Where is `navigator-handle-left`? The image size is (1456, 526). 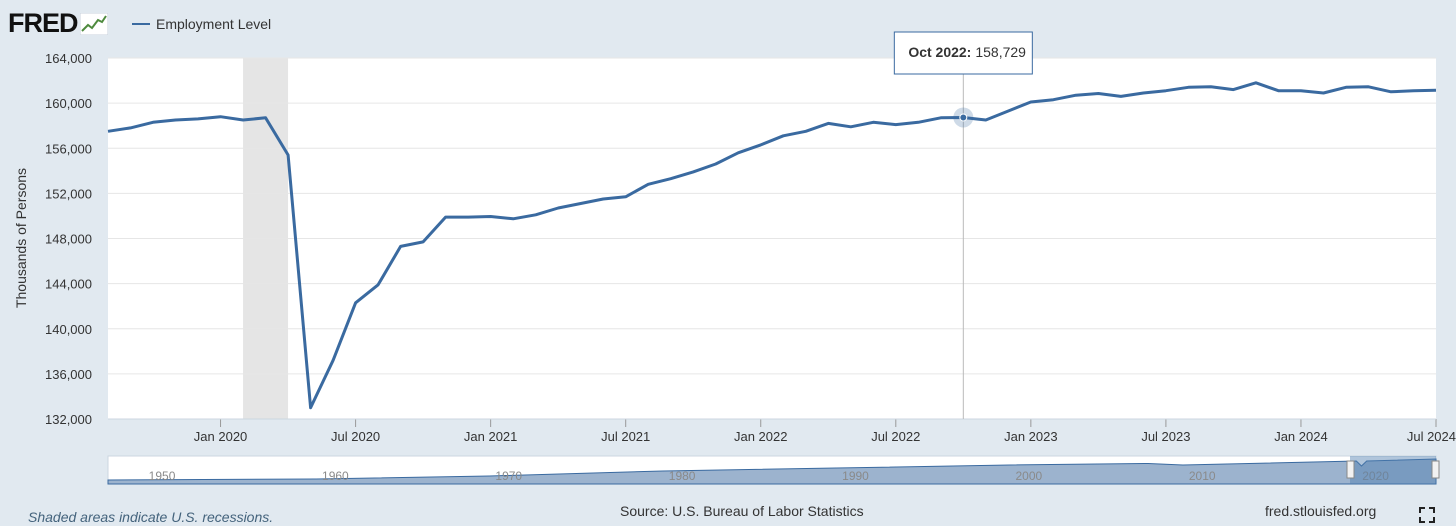
navigator-handle-left is located at coordinates (1350, 469).